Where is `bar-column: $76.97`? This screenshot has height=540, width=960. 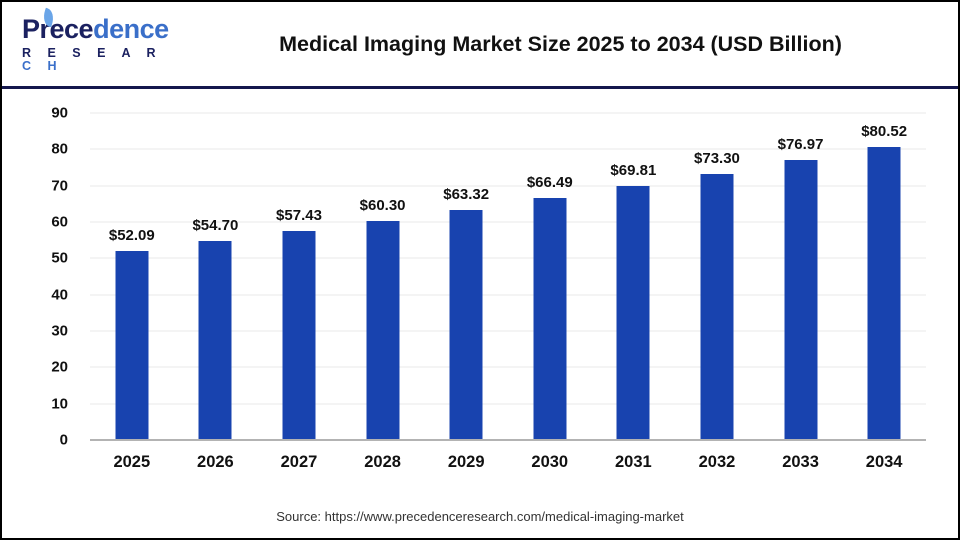 bar-column: $76.97 is located at coordinates (801, 276).